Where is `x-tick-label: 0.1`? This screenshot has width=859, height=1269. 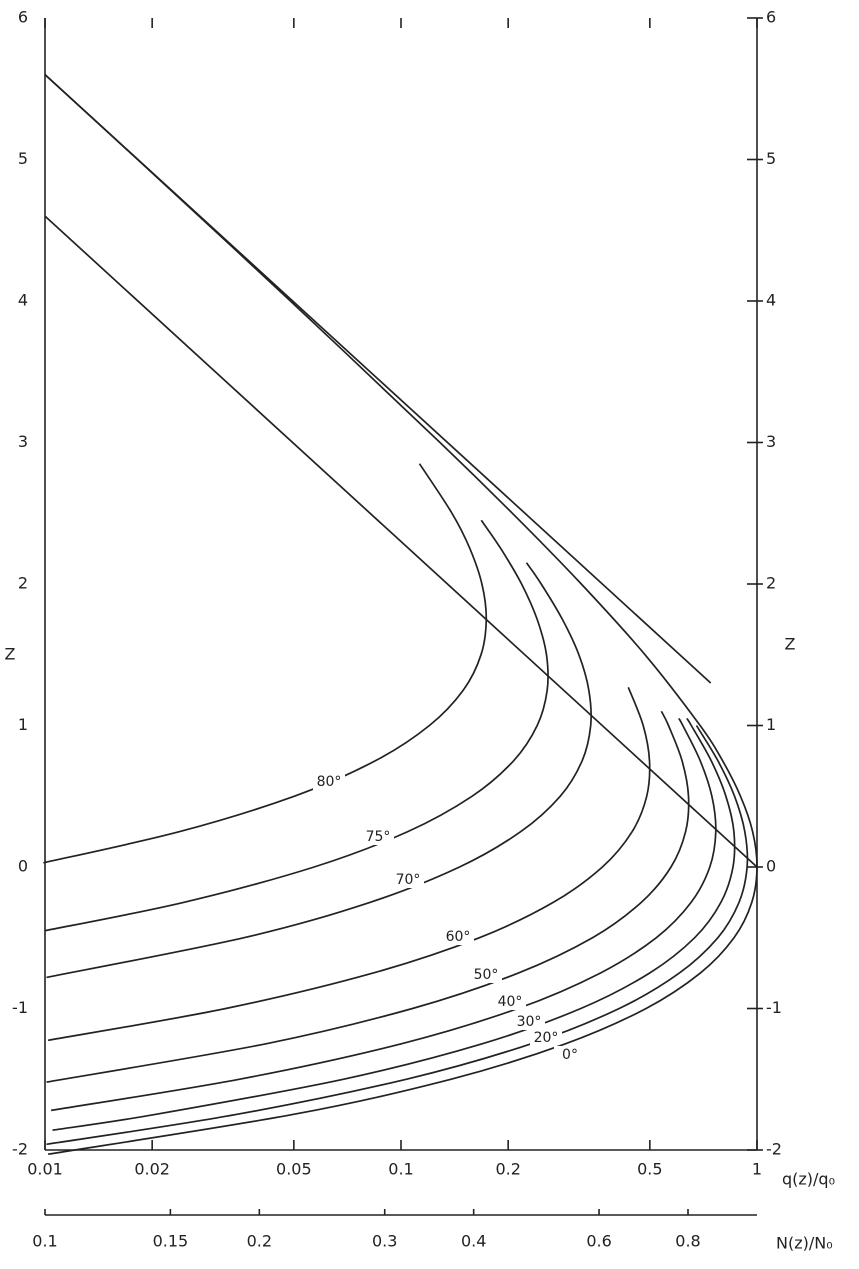 x-tick-label: 0.1 is located at coordinates (400, 1169).